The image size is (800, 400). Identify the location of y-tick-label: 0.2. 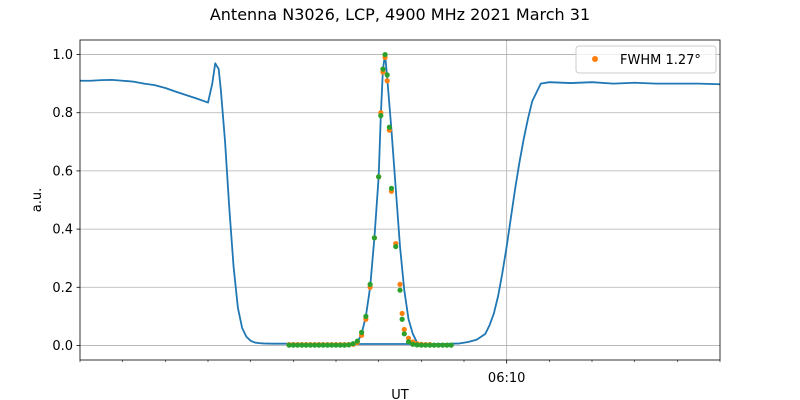
(62, 288).